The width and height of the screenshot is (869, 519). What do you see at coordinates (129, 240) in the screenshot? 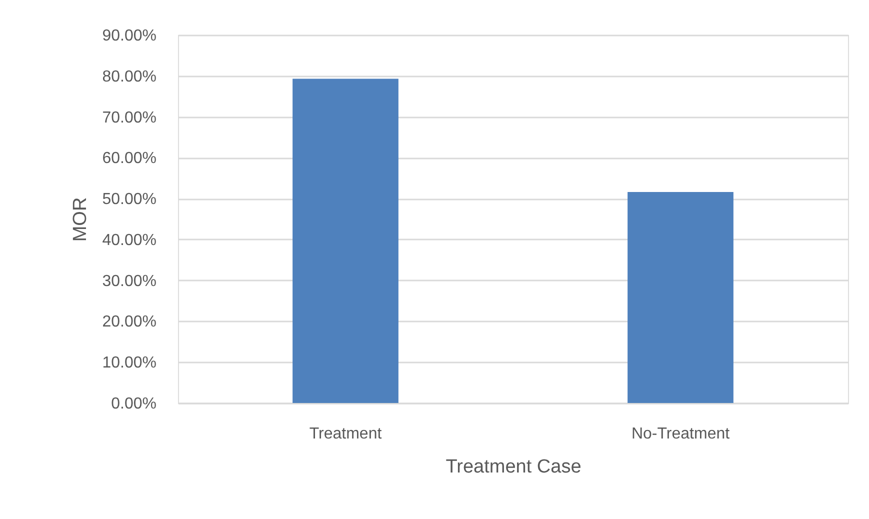
I see `y-tick-label: 40.00%` at bounding box center [129, 240].